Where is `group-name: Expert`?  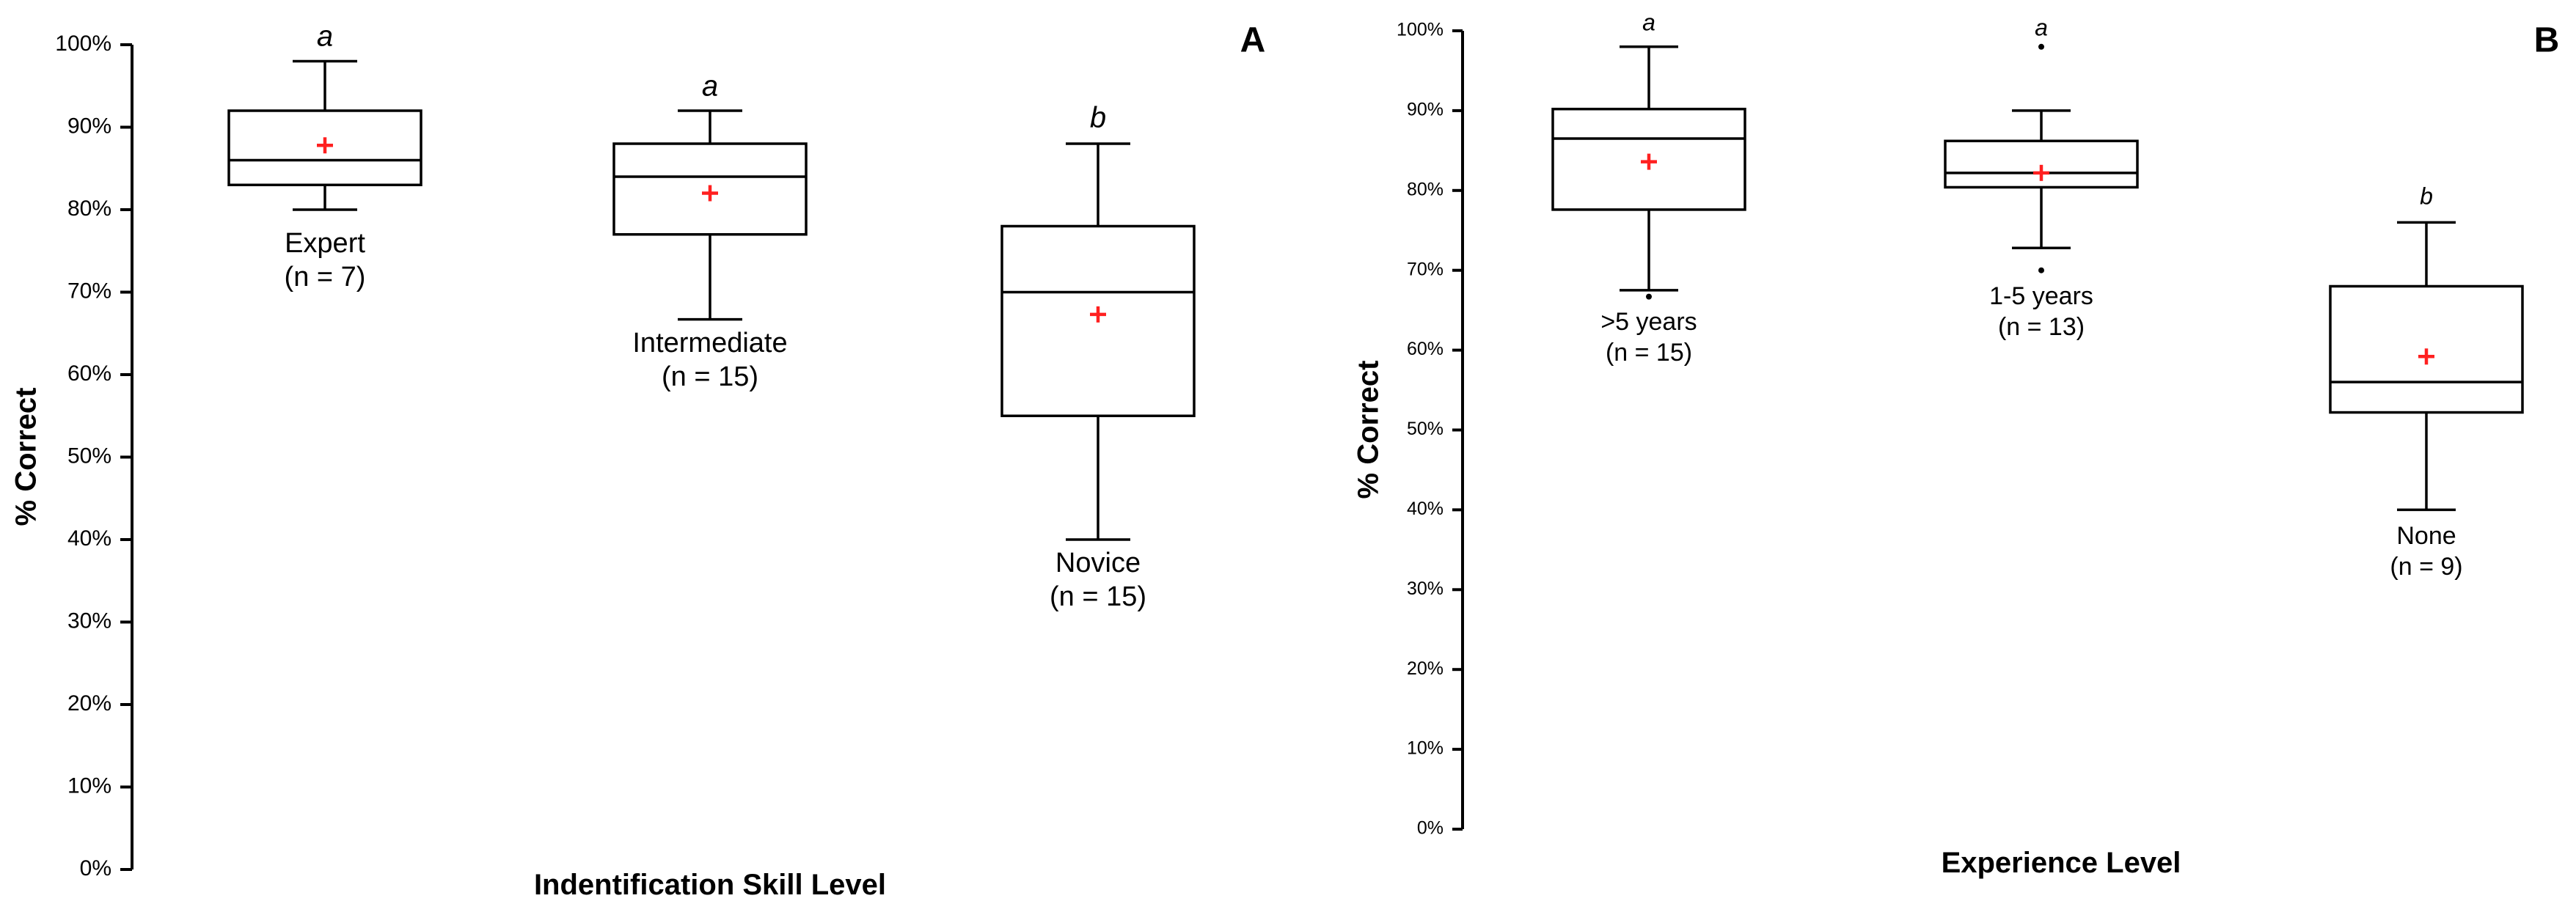
group-name: Expert is located at coordinates (325, 243).